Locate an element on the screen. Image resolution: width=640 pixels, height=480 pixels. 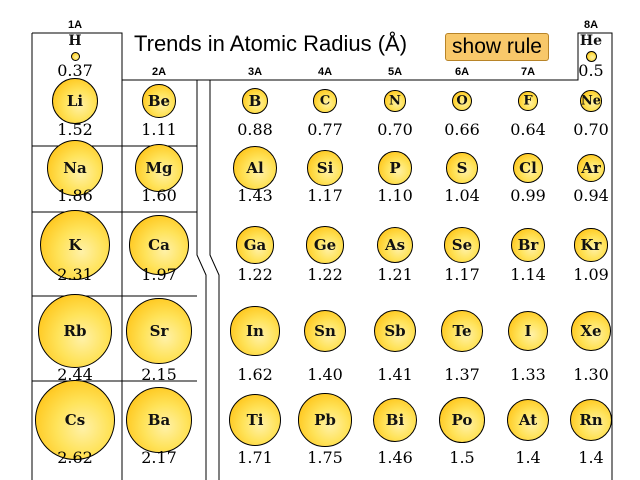
radius-value-p: 1.10 is located at coordinates (395, 195).